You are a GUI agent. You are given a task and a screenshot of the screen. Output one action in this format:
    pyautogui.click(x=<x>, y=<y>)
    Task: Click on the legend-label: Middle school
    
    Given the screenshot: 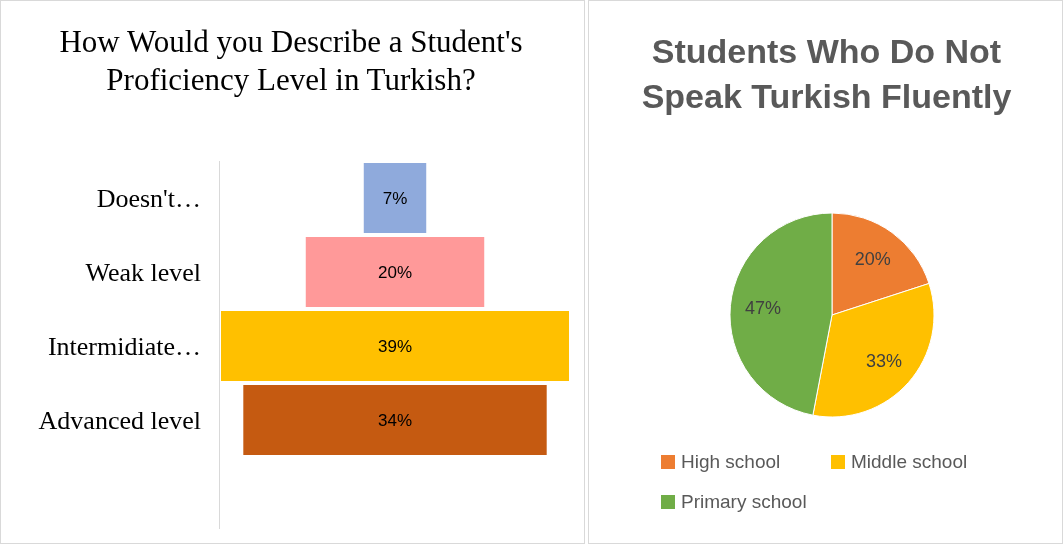 What is the action you would take?
    pyautogui.click(x=909, y=462)
    